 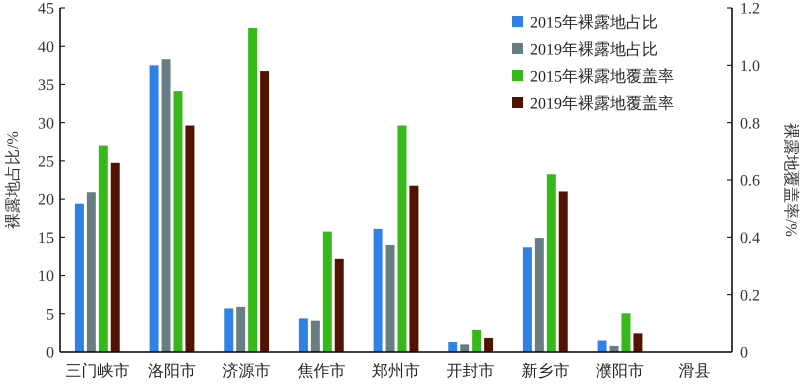 What do you see at coordinates (46, 238) in the screenshot?
I see `y-tick-label: 15` at bounding box center [46, 238].